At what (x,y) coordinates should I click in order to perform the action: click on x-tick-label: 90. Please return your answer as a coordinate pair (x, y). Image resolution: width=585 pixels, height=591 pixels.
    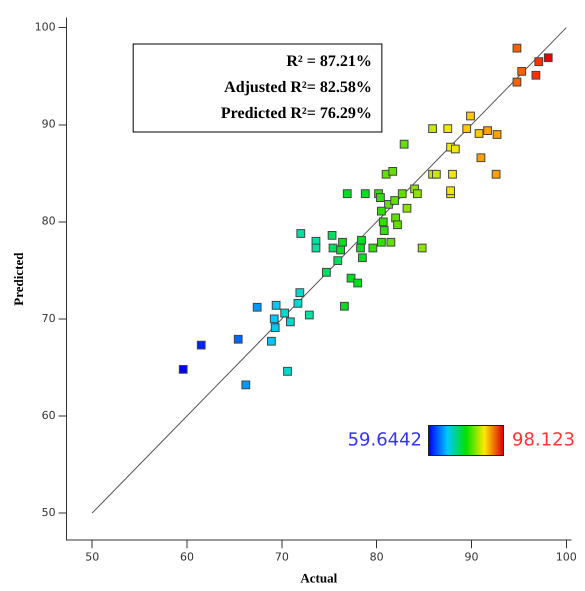
    Looking at the image, I should click on (471, 557).